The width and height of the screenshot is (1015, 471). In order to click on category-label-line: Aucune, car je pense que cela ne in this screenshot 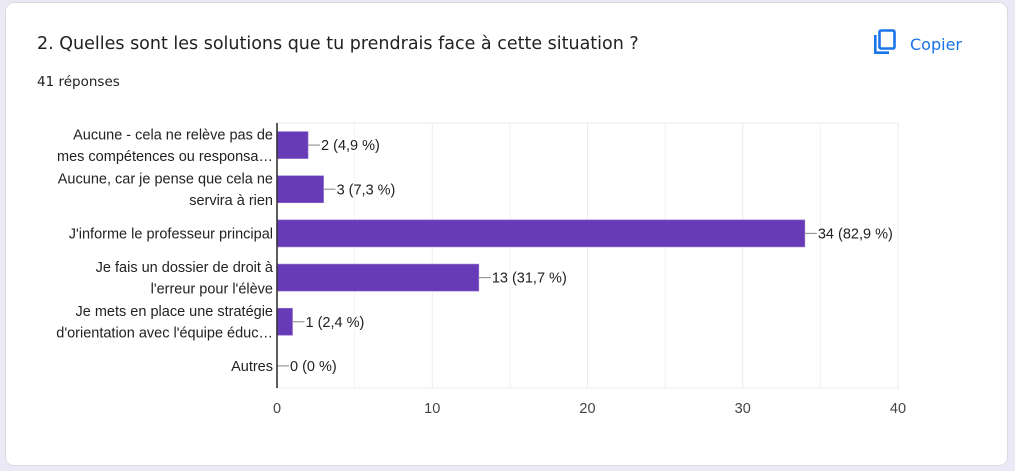, I will do `click(165, 180)`.